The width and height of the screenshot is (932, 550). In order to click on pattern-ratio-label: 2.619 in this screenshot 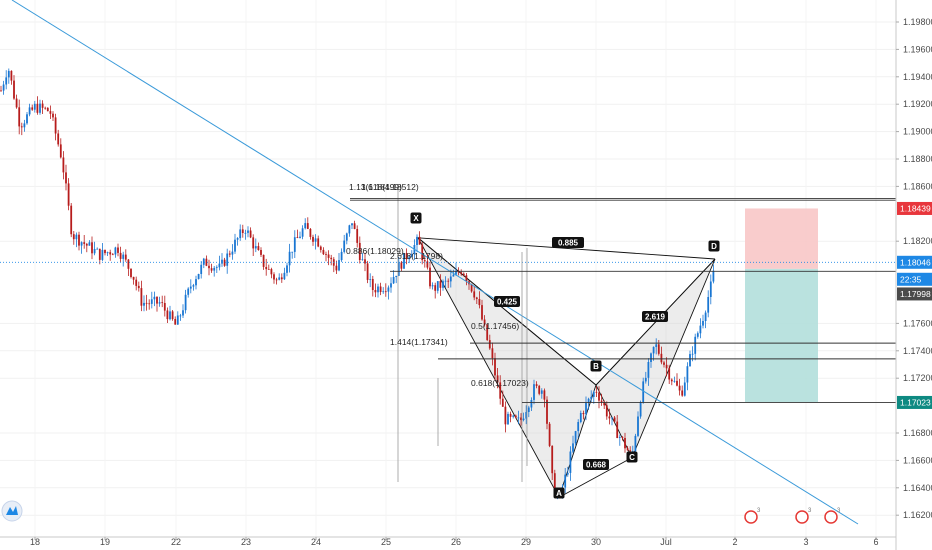, I will do `click(655, 317)`.